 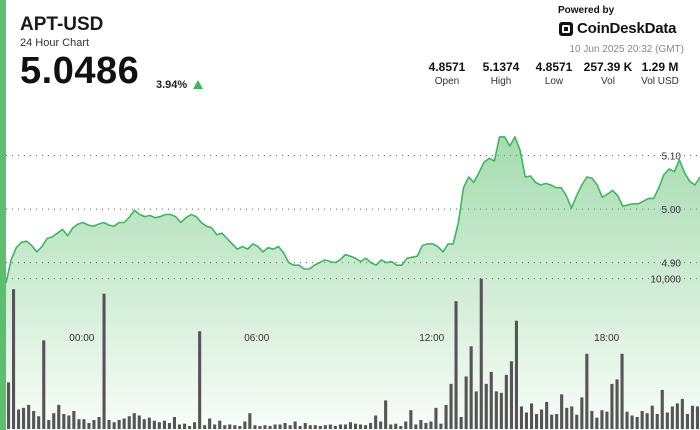 What do you see at coordinates (198, 84) in the screenshot?
I see `up-arrow-icon` at bounding box center [198, 84].